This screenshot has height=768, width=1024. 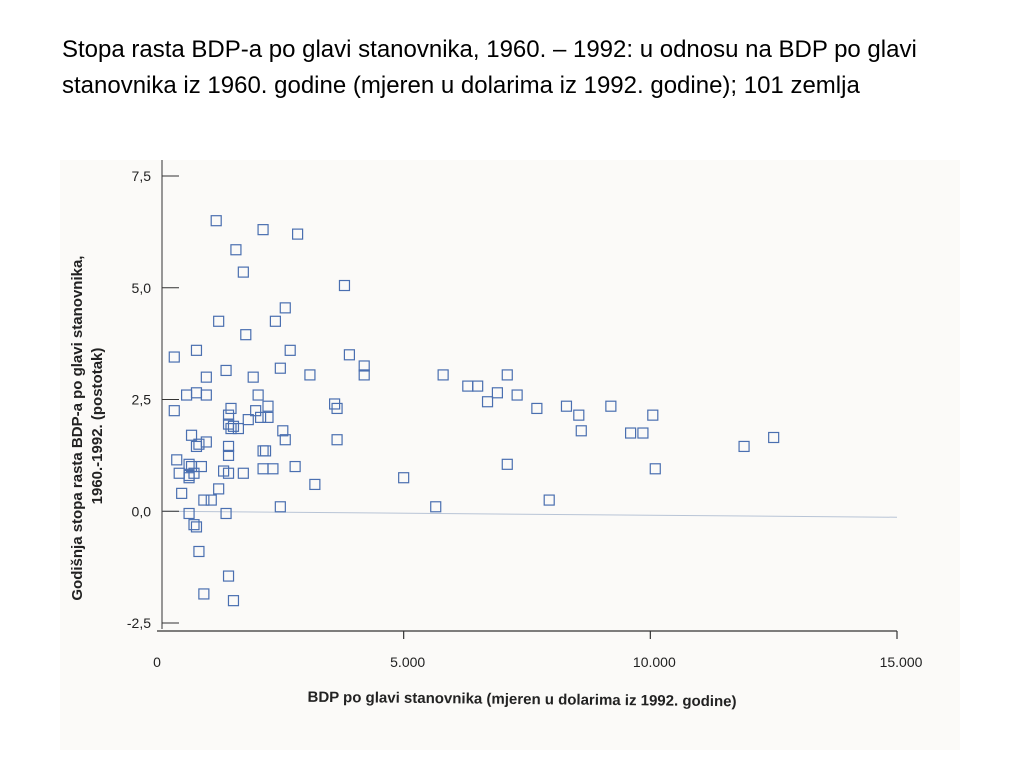 I want to click on y-tick-label: -2,5, so click(x=139, y=623).